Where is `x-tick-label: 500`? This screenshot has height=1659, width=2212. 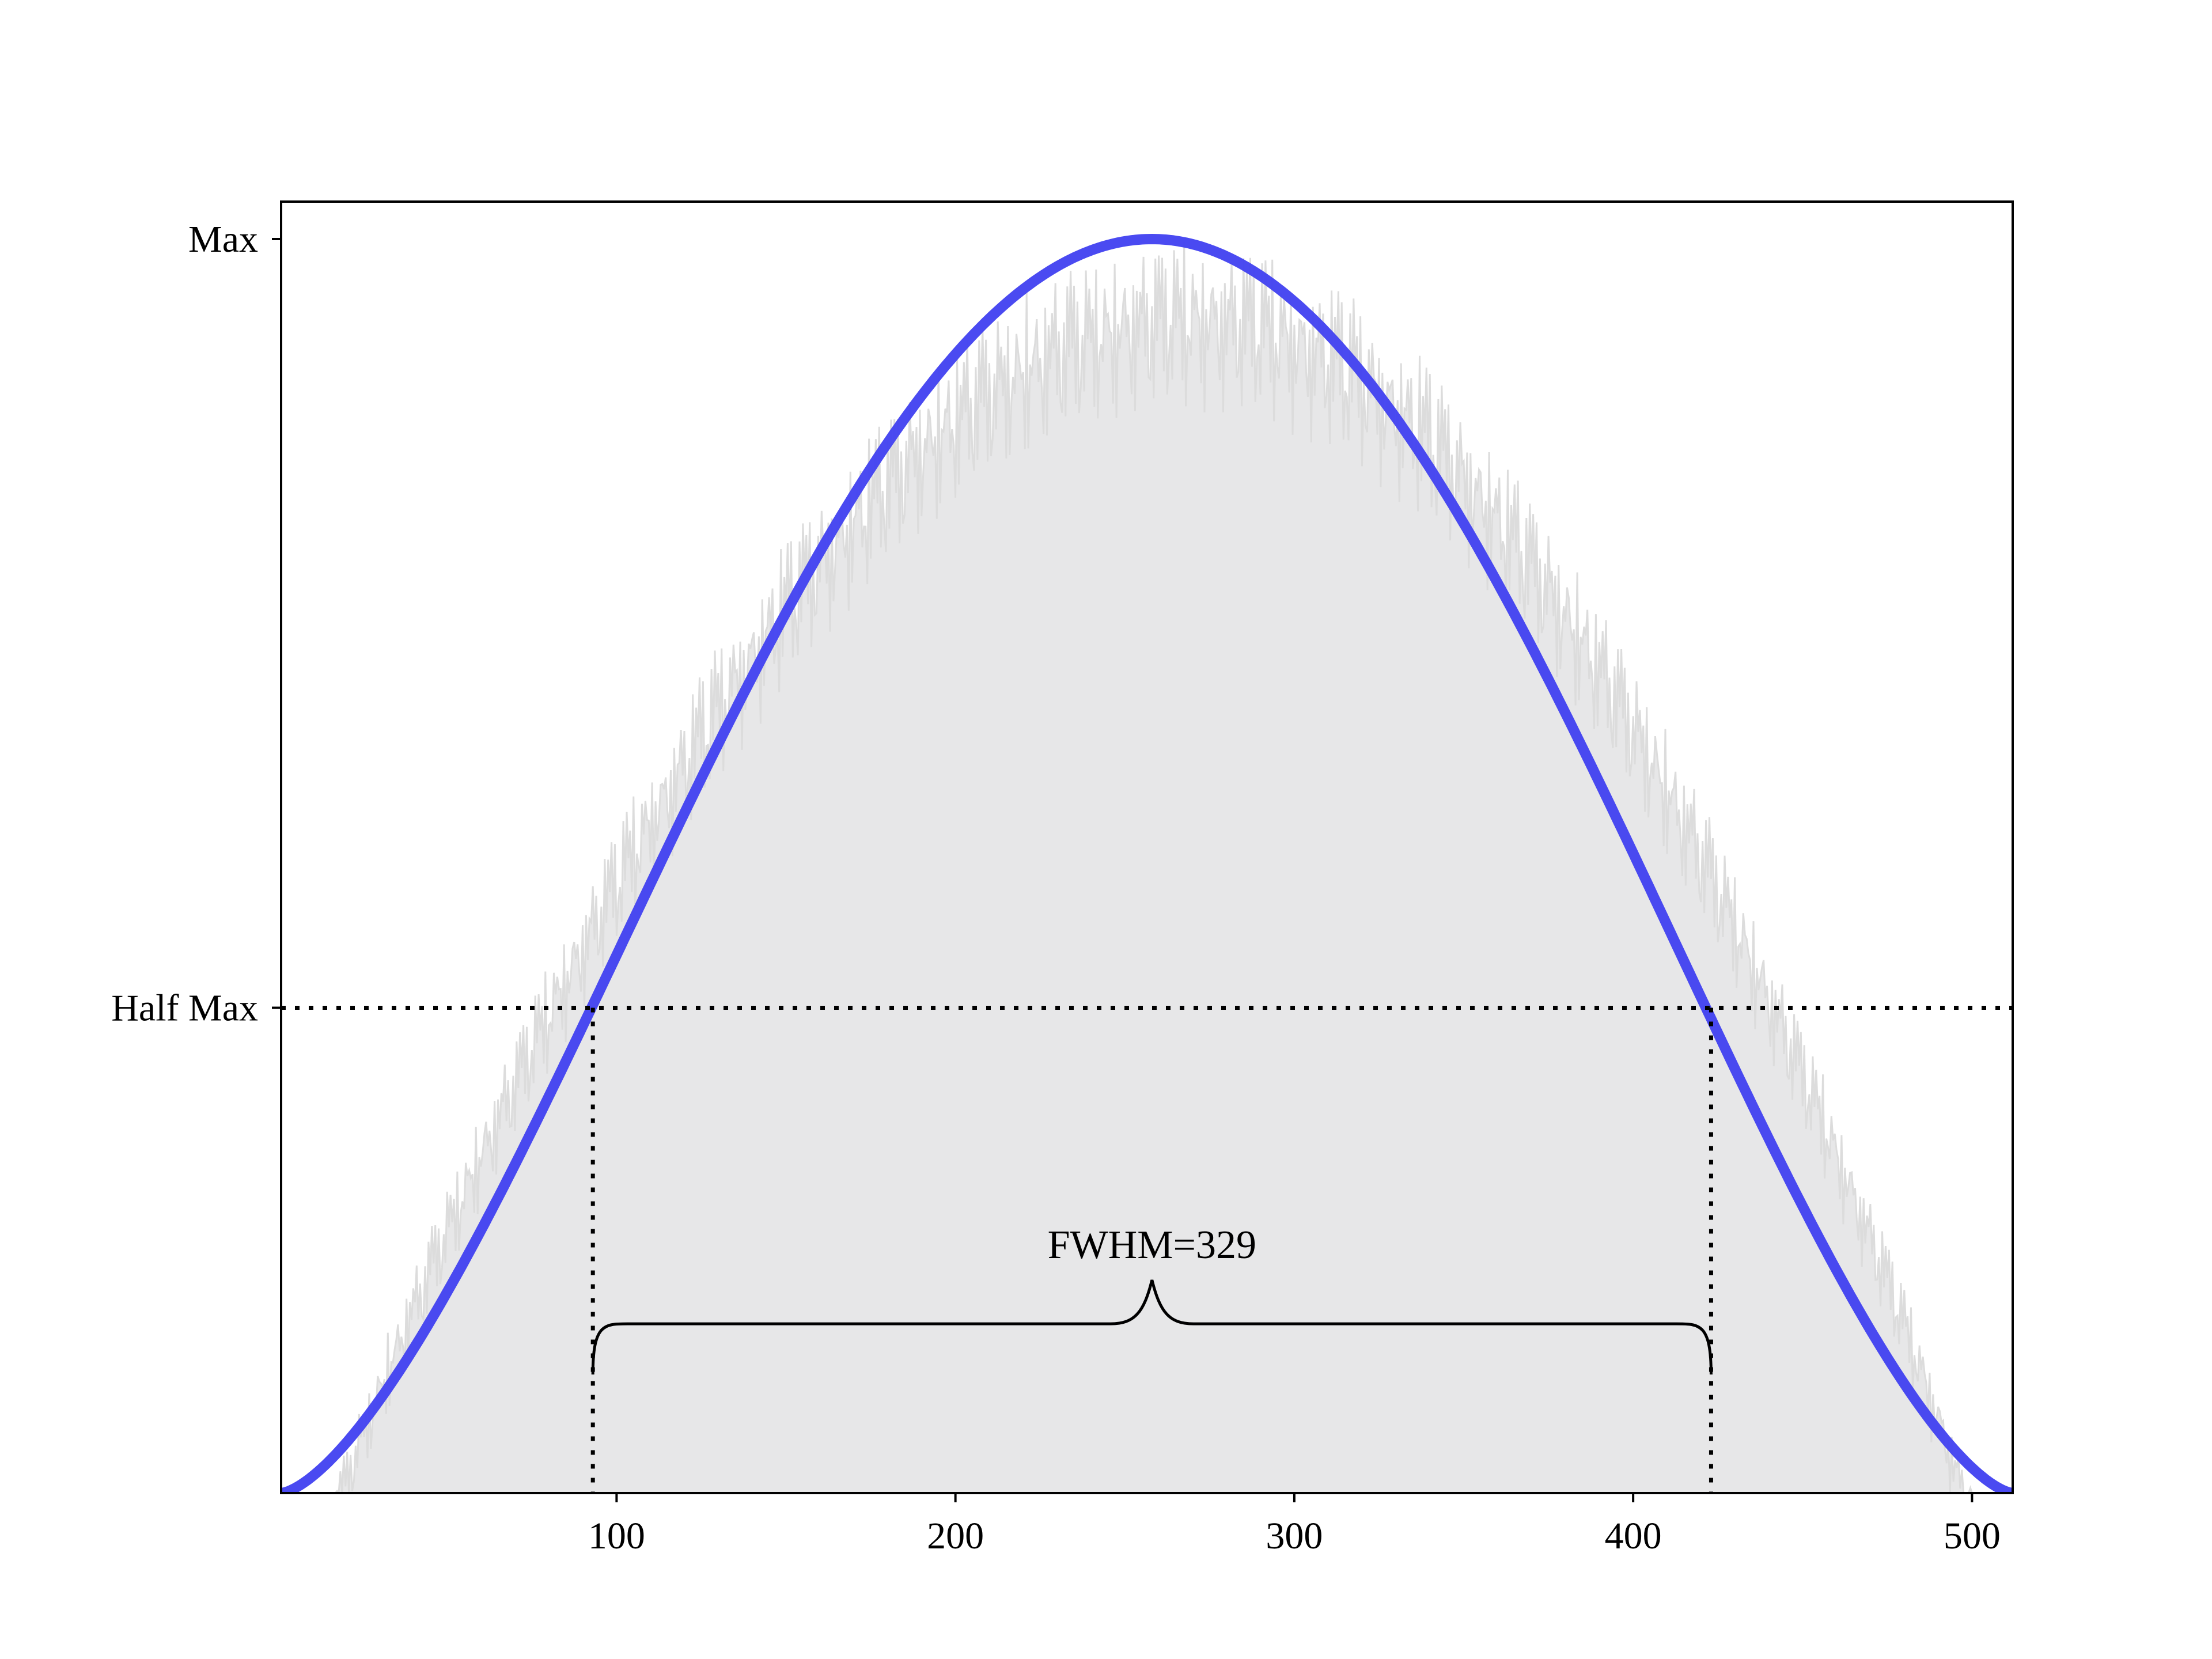
x-tick-label: 500 is located at coordinates (1972, 1536).